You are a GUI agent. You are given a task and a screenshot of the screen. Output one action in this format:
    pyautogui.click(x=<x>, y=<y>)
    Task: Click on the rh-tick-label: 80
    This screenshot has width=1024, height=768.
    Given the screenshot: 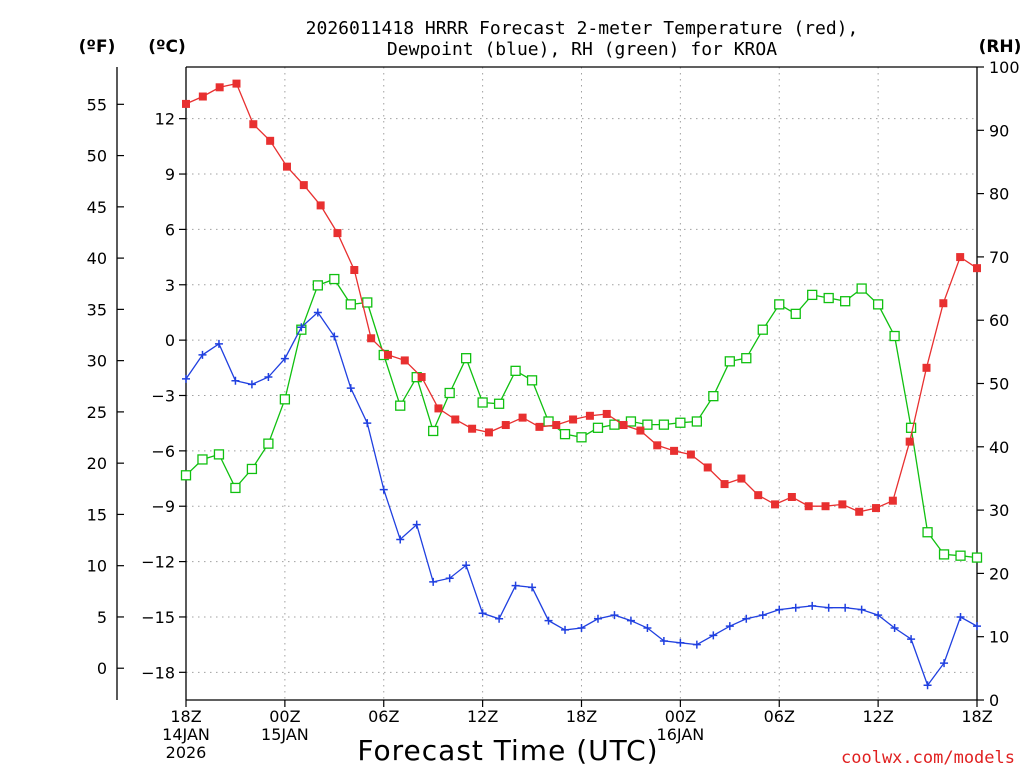 What is the action you would take?
    pyautogui.click(x=999, y=194)
    